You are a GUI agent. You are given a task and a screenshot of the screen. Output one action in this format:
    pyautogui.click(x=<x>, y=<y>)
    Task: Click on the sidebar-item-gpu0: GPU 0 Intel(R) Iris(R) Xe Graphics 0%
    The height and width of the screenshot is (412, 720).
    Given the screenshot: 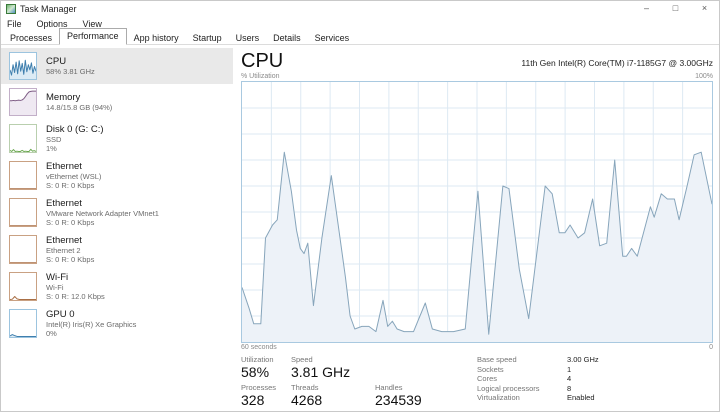 What is the action you would take?
    pyautogui.click(x=117, y=323)
    